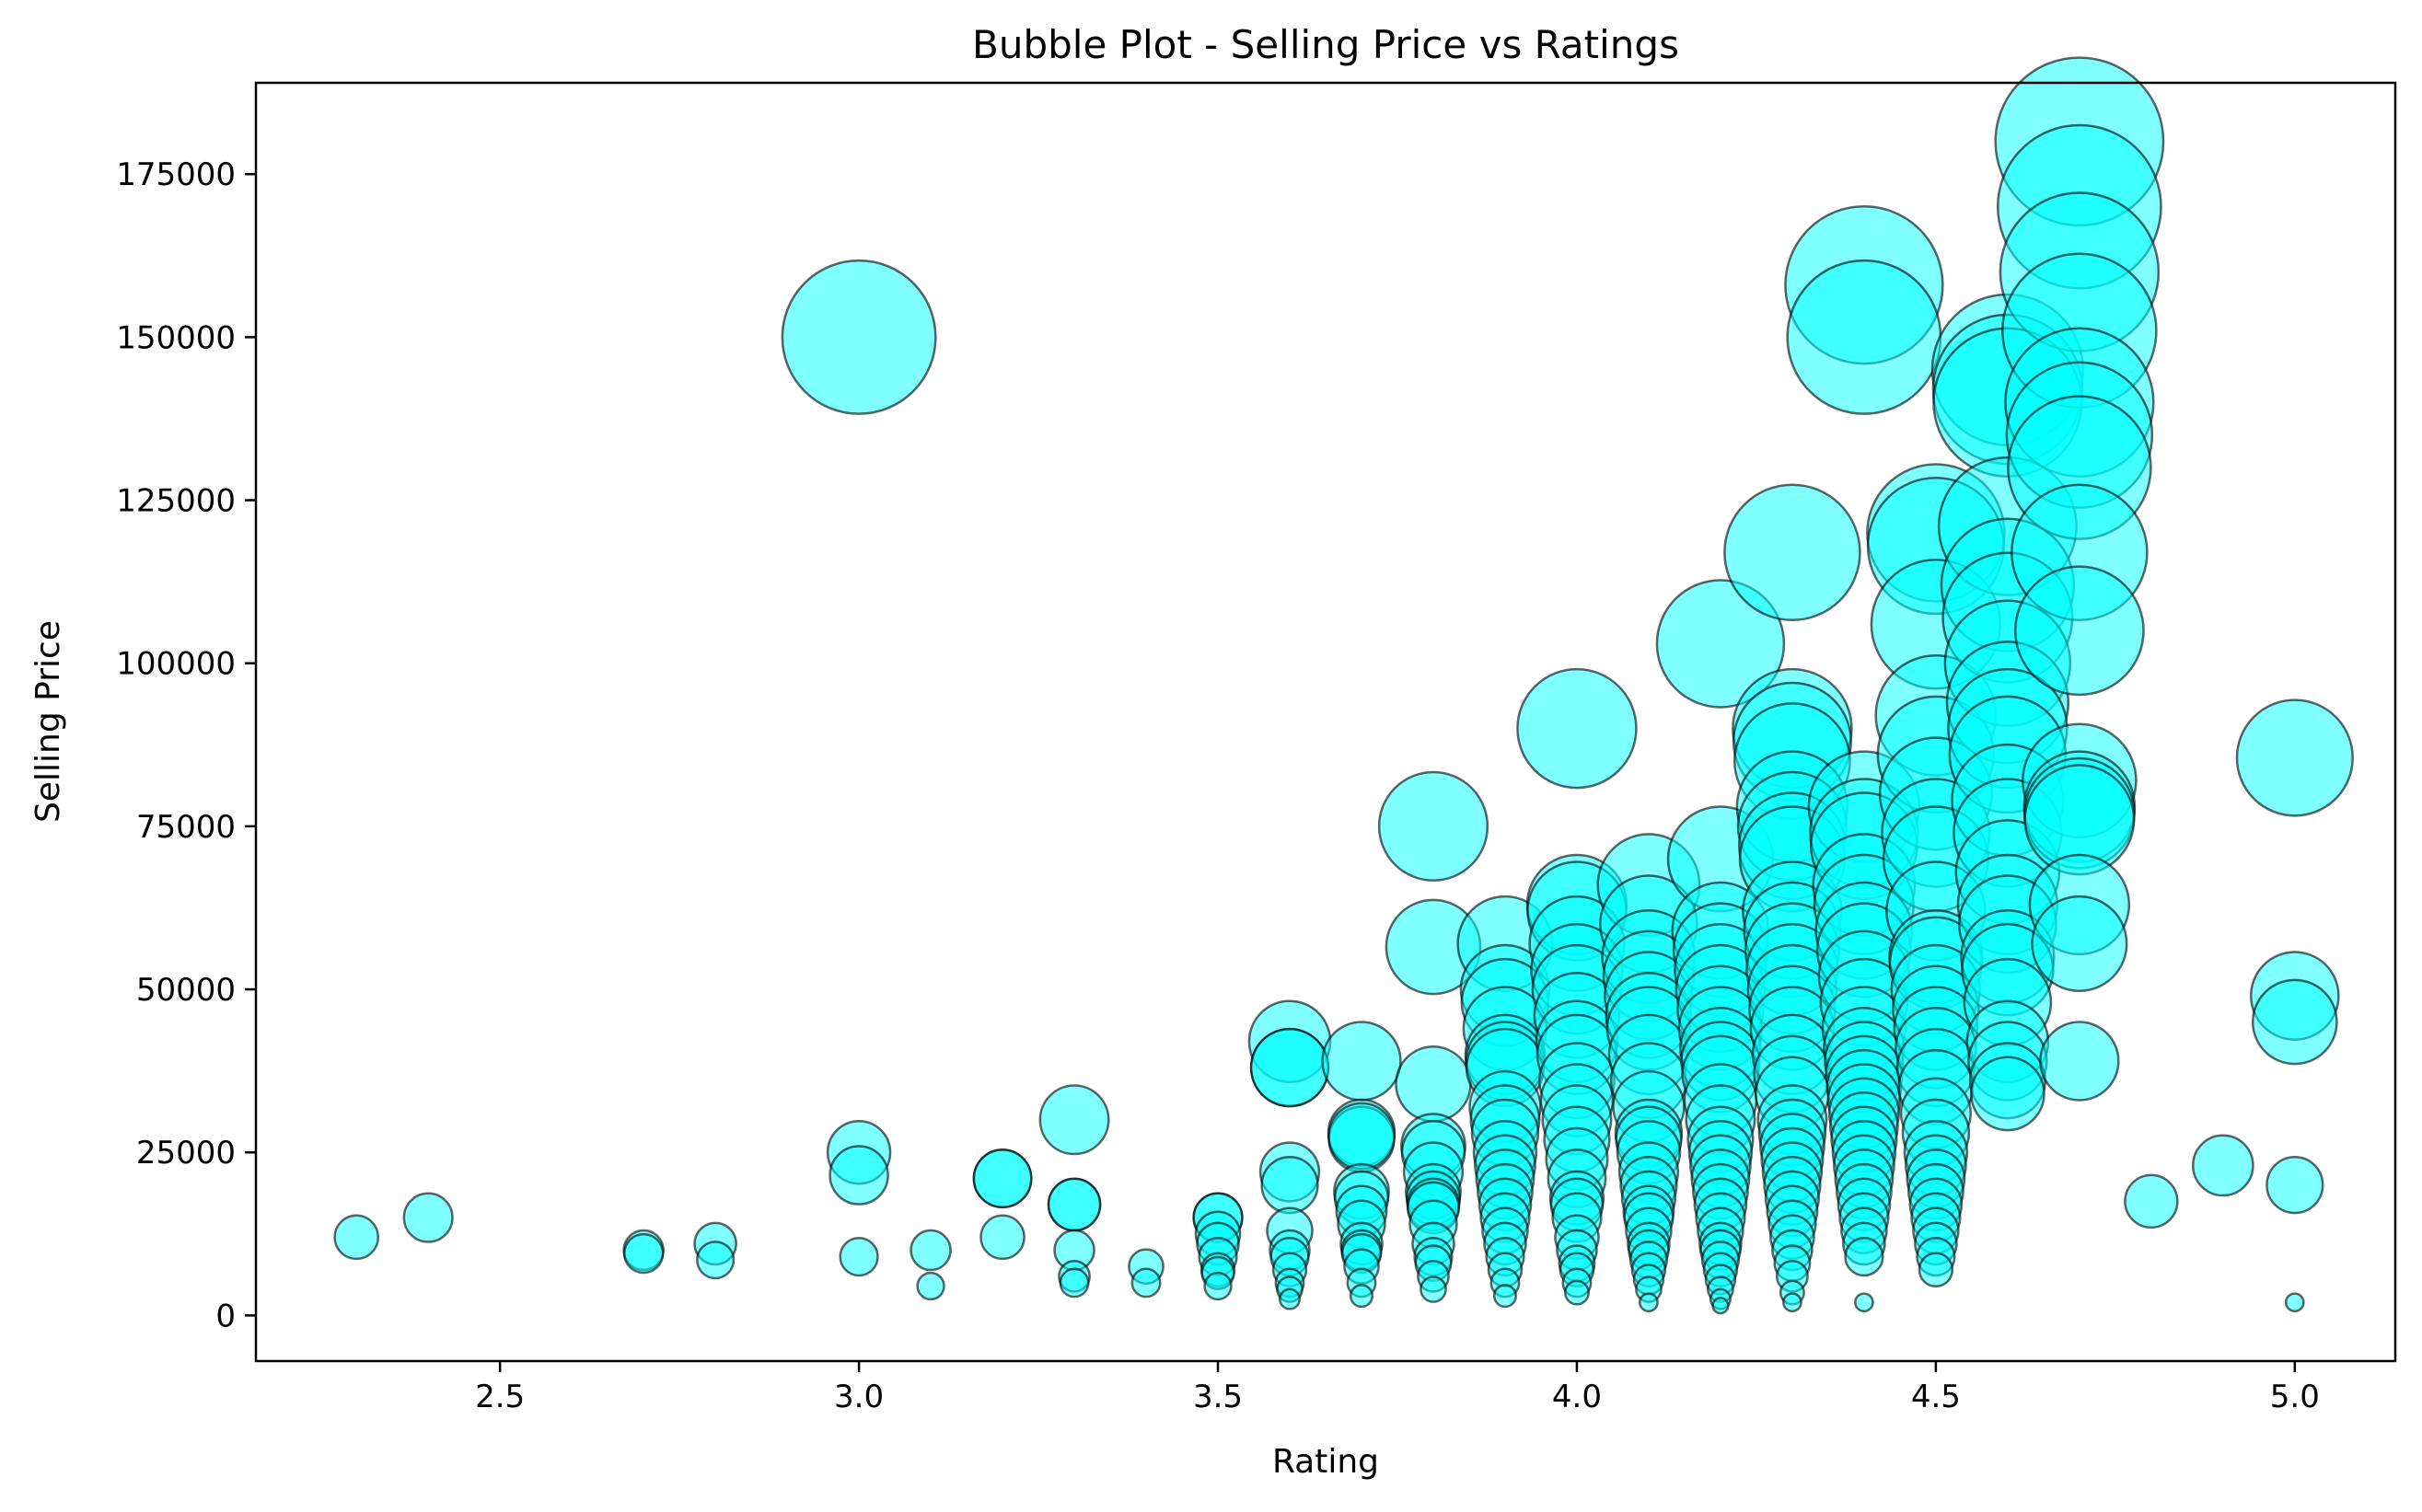 The height and width of the screenshot is (1512, 2422). I want to click on x-axis-label: Rating, so click(1325, 1462).